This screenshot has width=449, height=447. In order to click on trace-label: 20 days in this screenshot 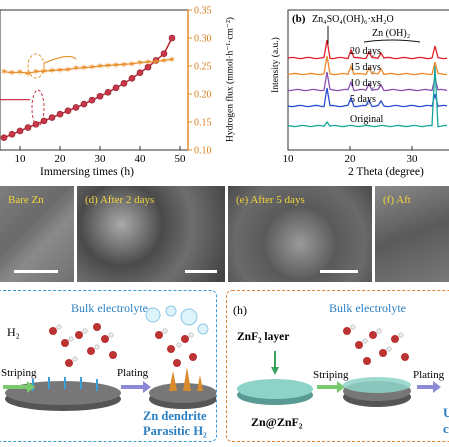, I will do `click(365, 51)`.